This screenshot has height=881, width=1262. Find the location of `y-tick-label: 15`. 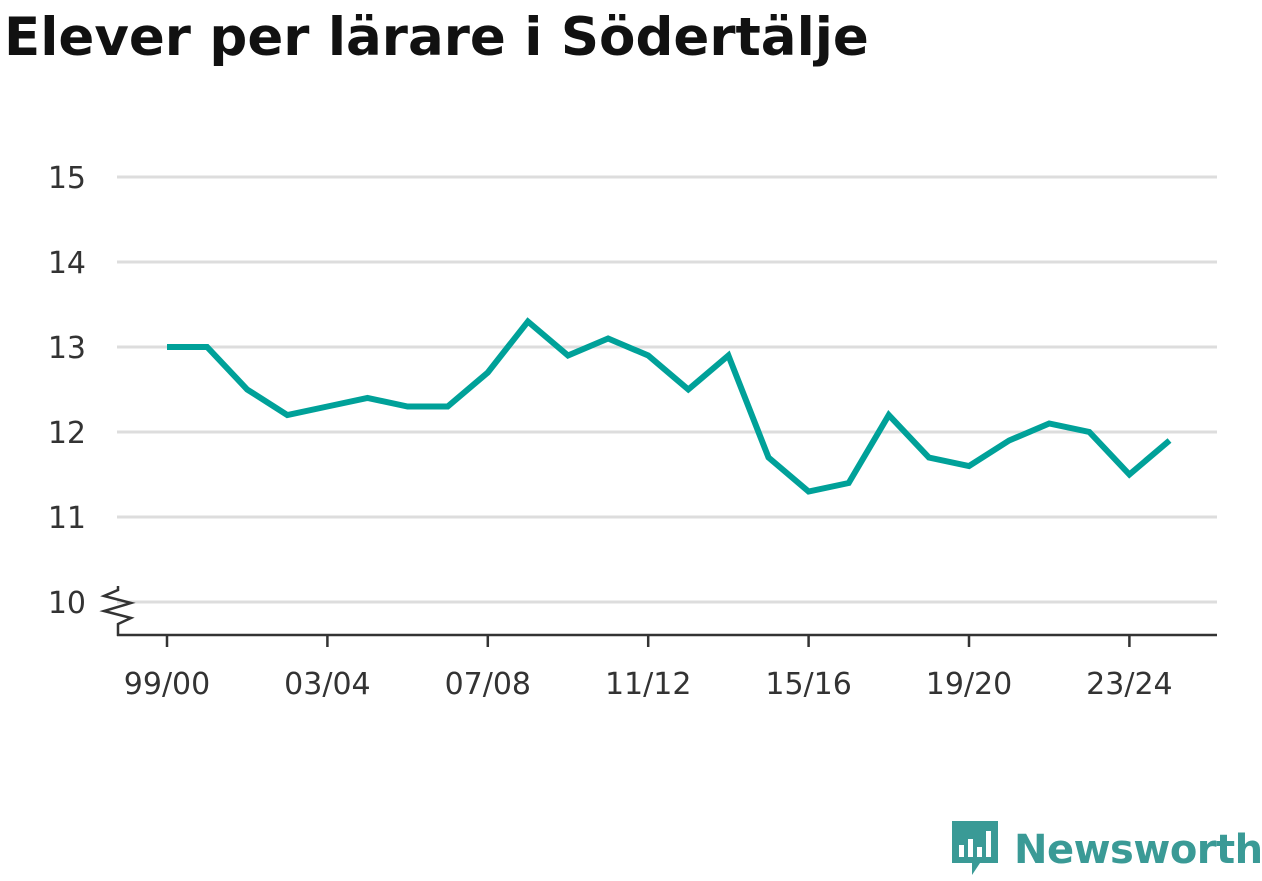

y-tick-label: 15 is located at coordinates (67, 178).